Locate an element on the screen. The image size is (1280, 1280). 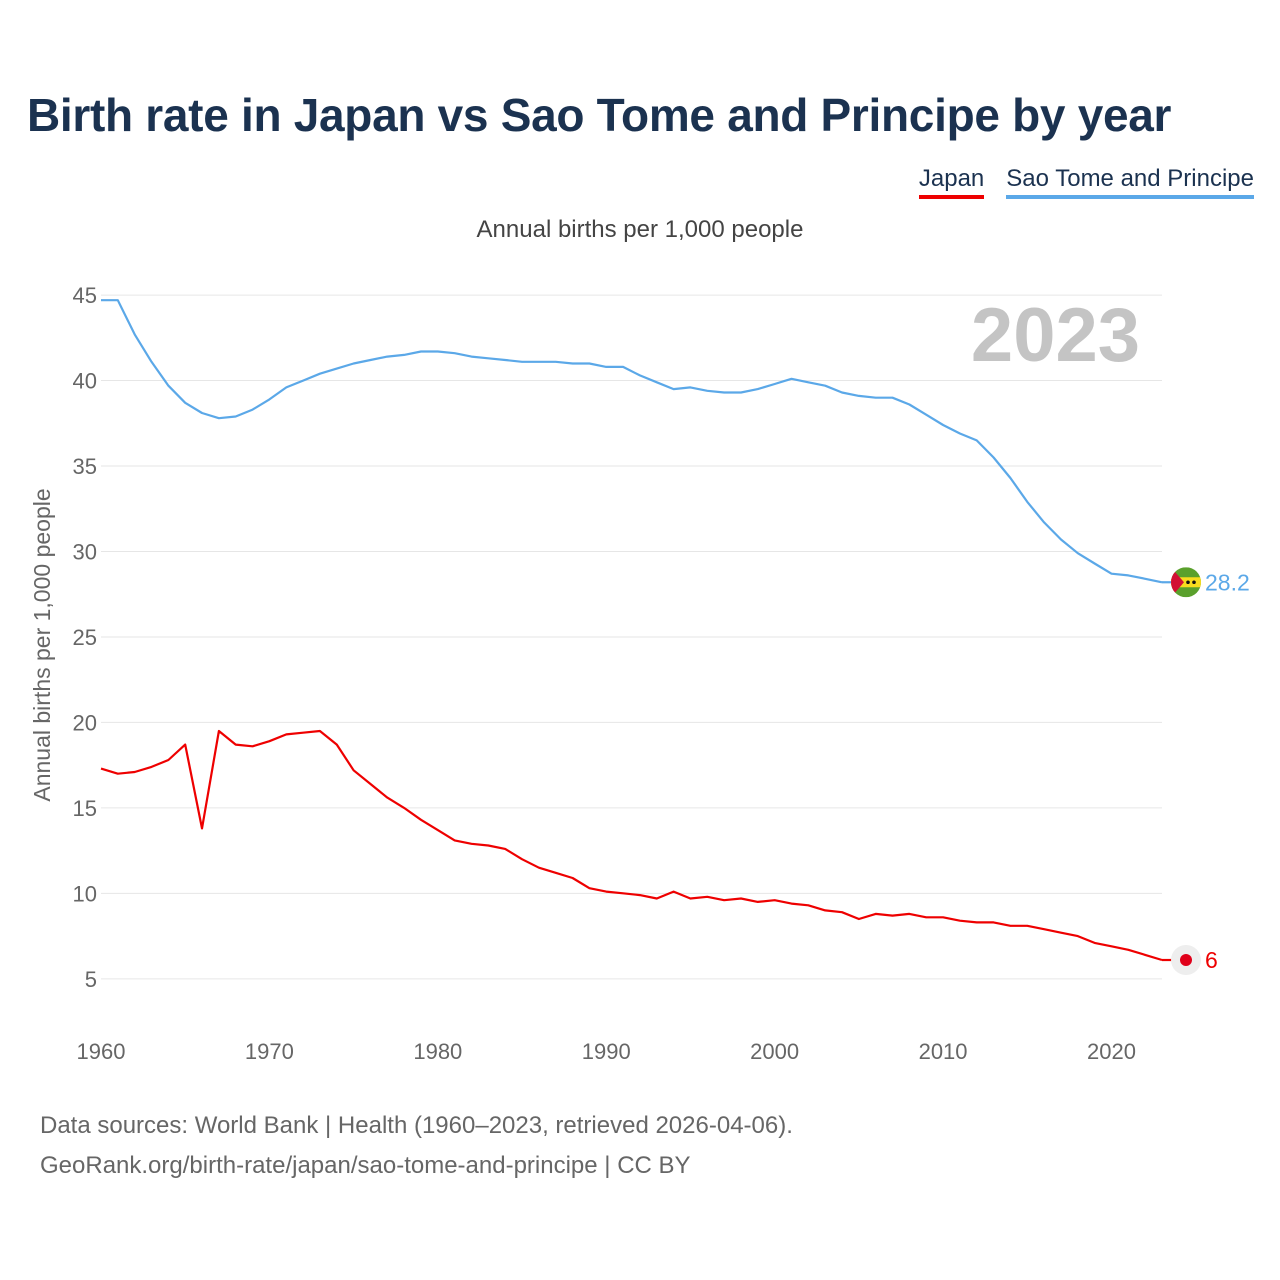
x-tick-label: 2010 is located at coordinates (943, 1051).